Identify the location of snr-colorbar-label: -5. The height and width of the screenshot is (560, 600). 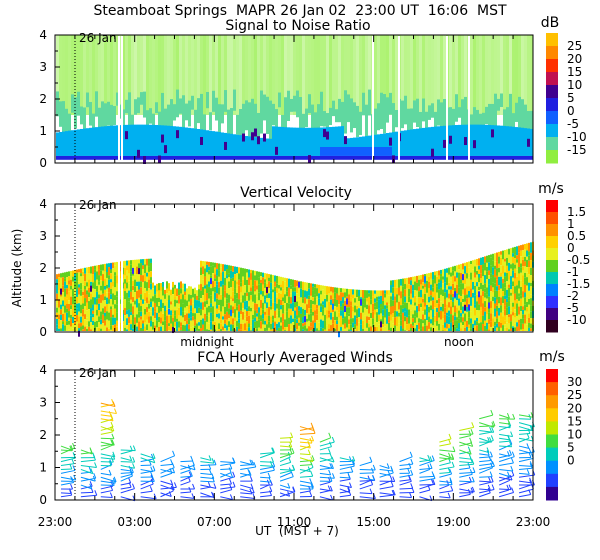
(573, 124).